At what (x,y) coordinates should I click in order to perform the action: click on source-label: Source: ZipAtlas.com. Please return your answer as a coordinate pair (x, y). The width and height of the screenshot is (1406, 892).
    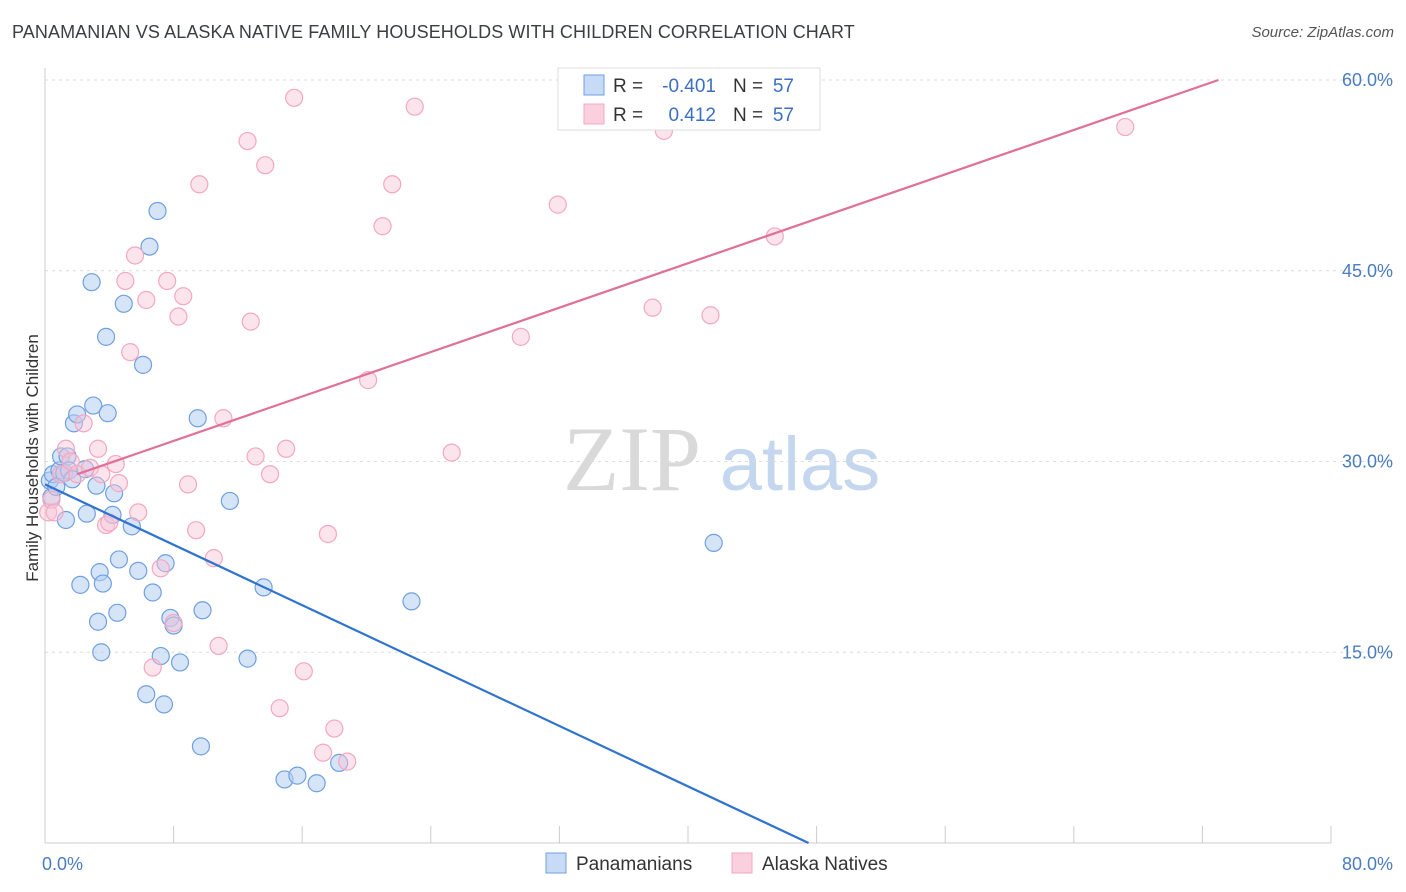
    Looking at the image, I should click on (1322, 32).